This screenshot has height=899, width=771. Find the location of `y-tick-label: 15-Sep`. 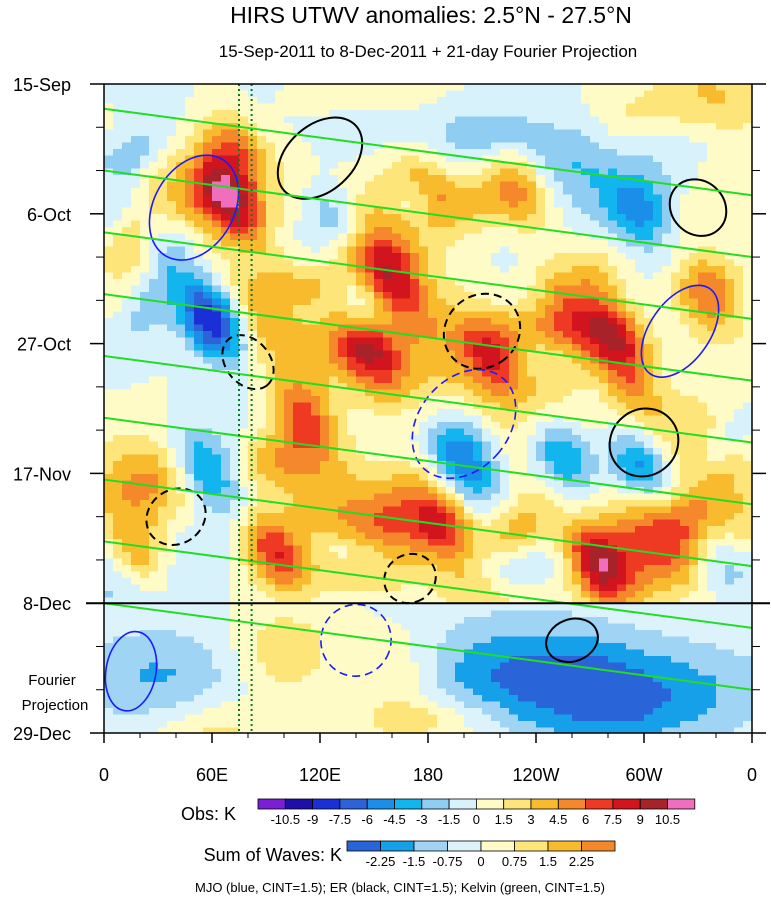

y-tick-label: 15-Sep is located at coordinates (42, 85).